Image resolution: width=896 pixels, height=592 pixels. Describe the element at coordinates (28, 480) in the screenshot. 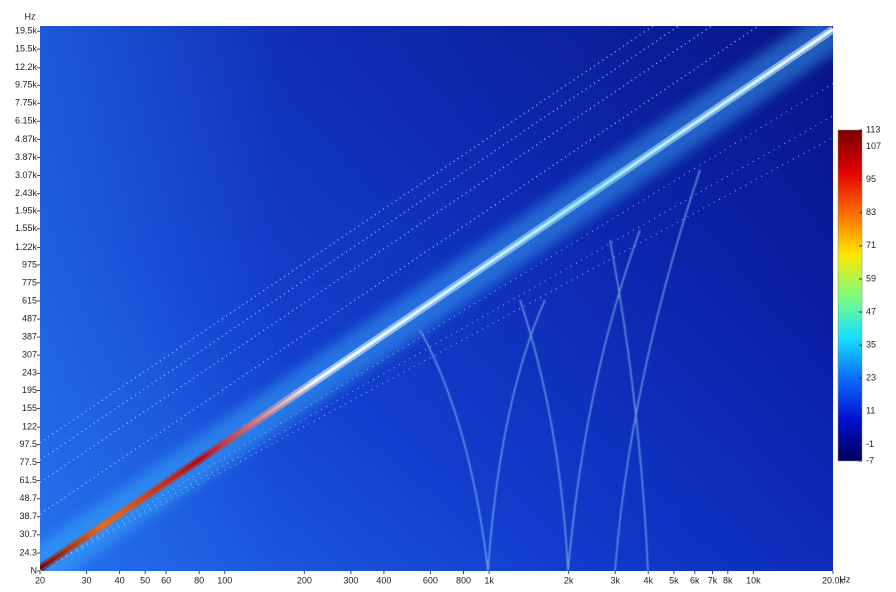

I see `y-tick-label: 61.5` at that location.